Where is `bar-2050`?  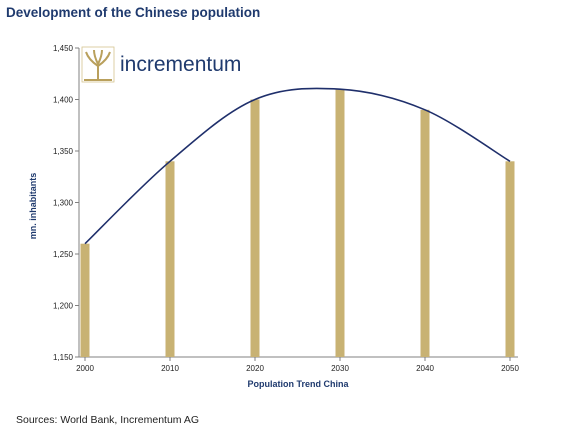 bar-2050 is located at coordinates (510, 259).